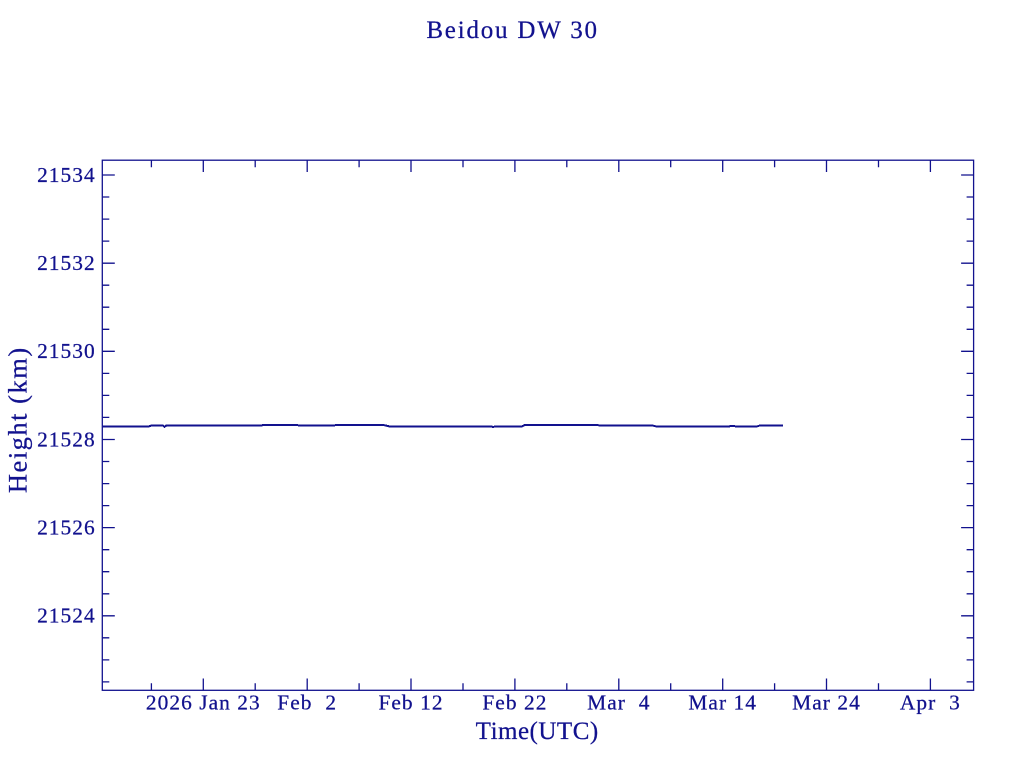 The height and width of the screenshot is (768, 1024). Describe the element at coordinates (514, 702) in the screenshot. I see `svg-text: Feb 22` at that location.